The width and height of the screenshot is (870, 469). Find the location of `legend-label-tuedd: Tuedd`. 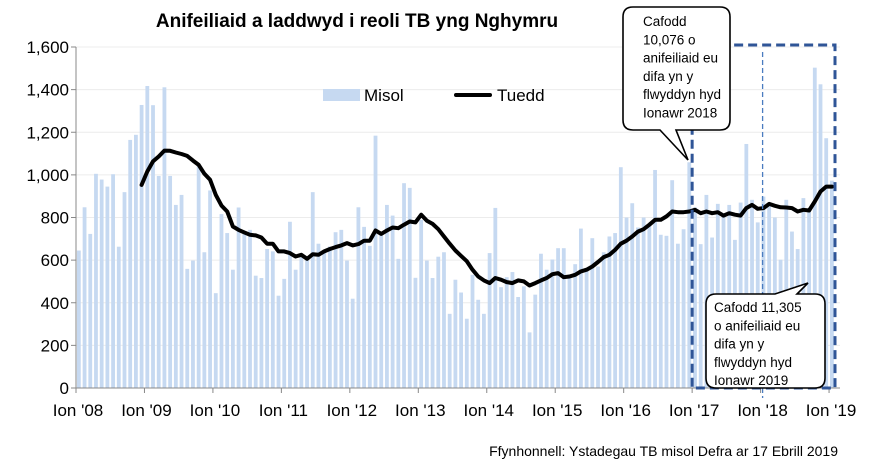

legend-label-tuedd: Tuedd is located at coordinates (521, 95).